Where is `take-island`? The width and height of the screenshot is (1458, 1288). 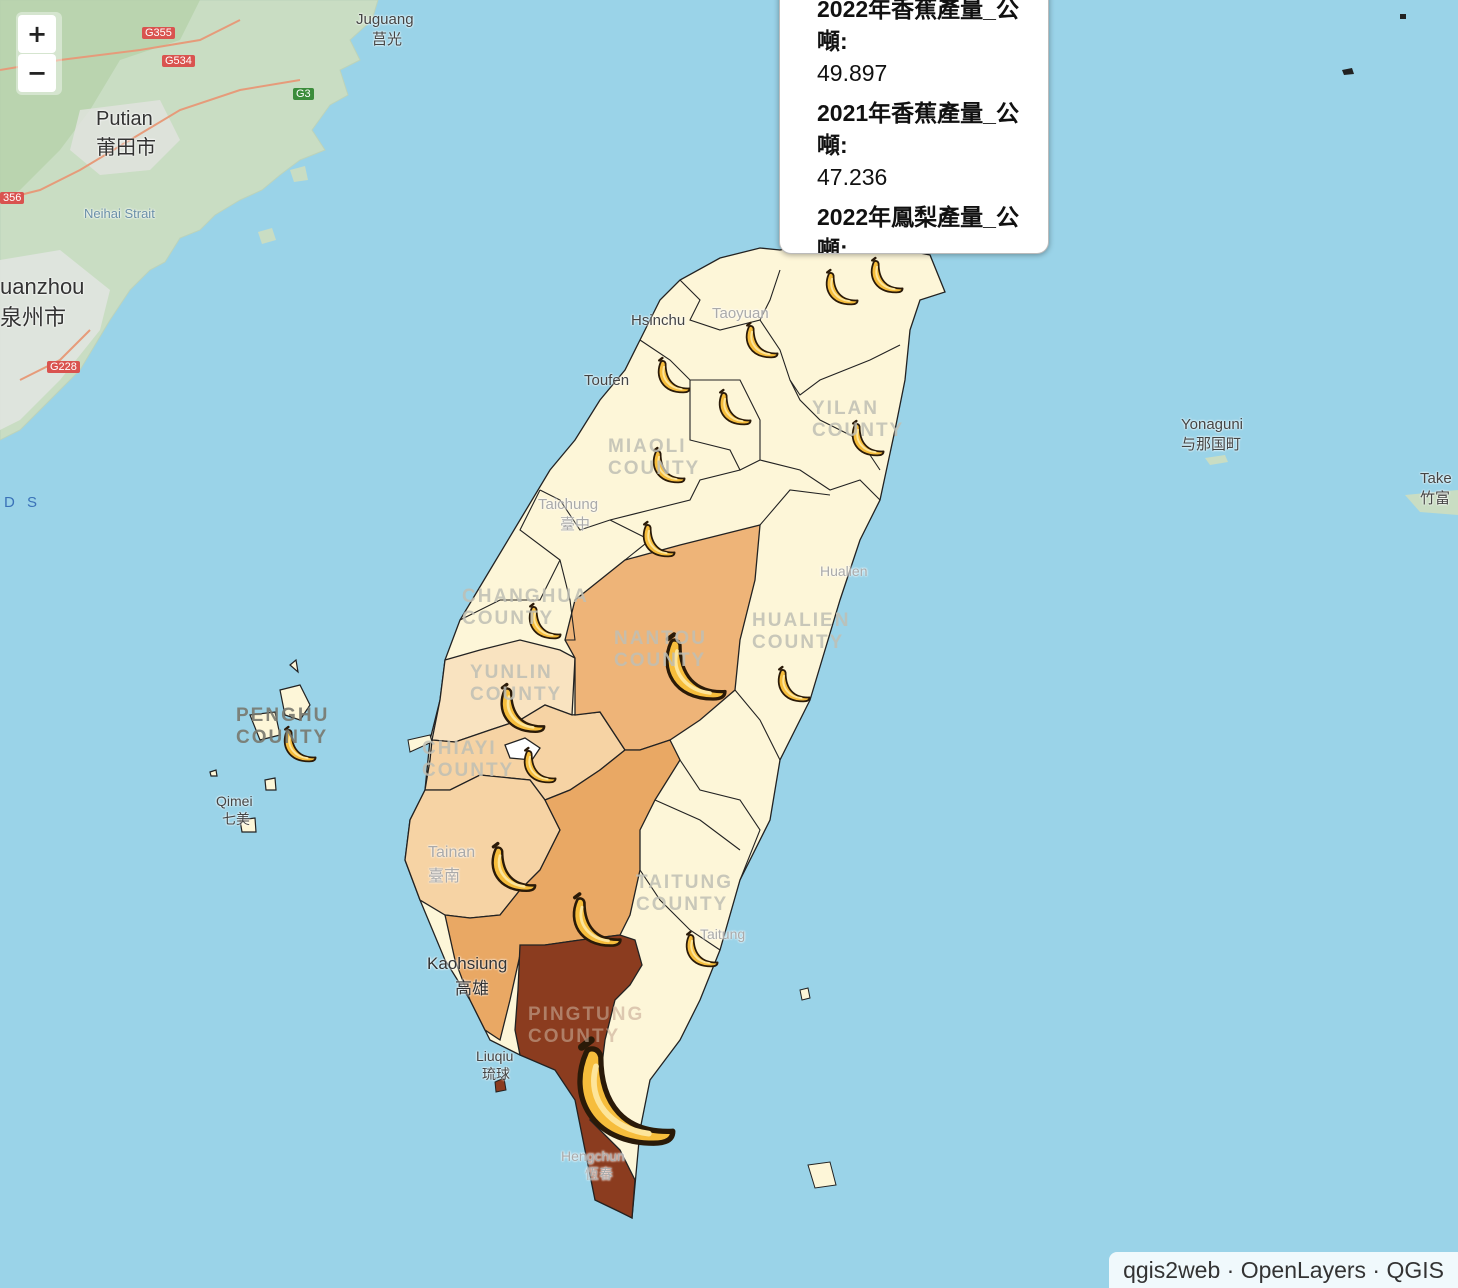 take-island is located at coordinates (1431, 502).